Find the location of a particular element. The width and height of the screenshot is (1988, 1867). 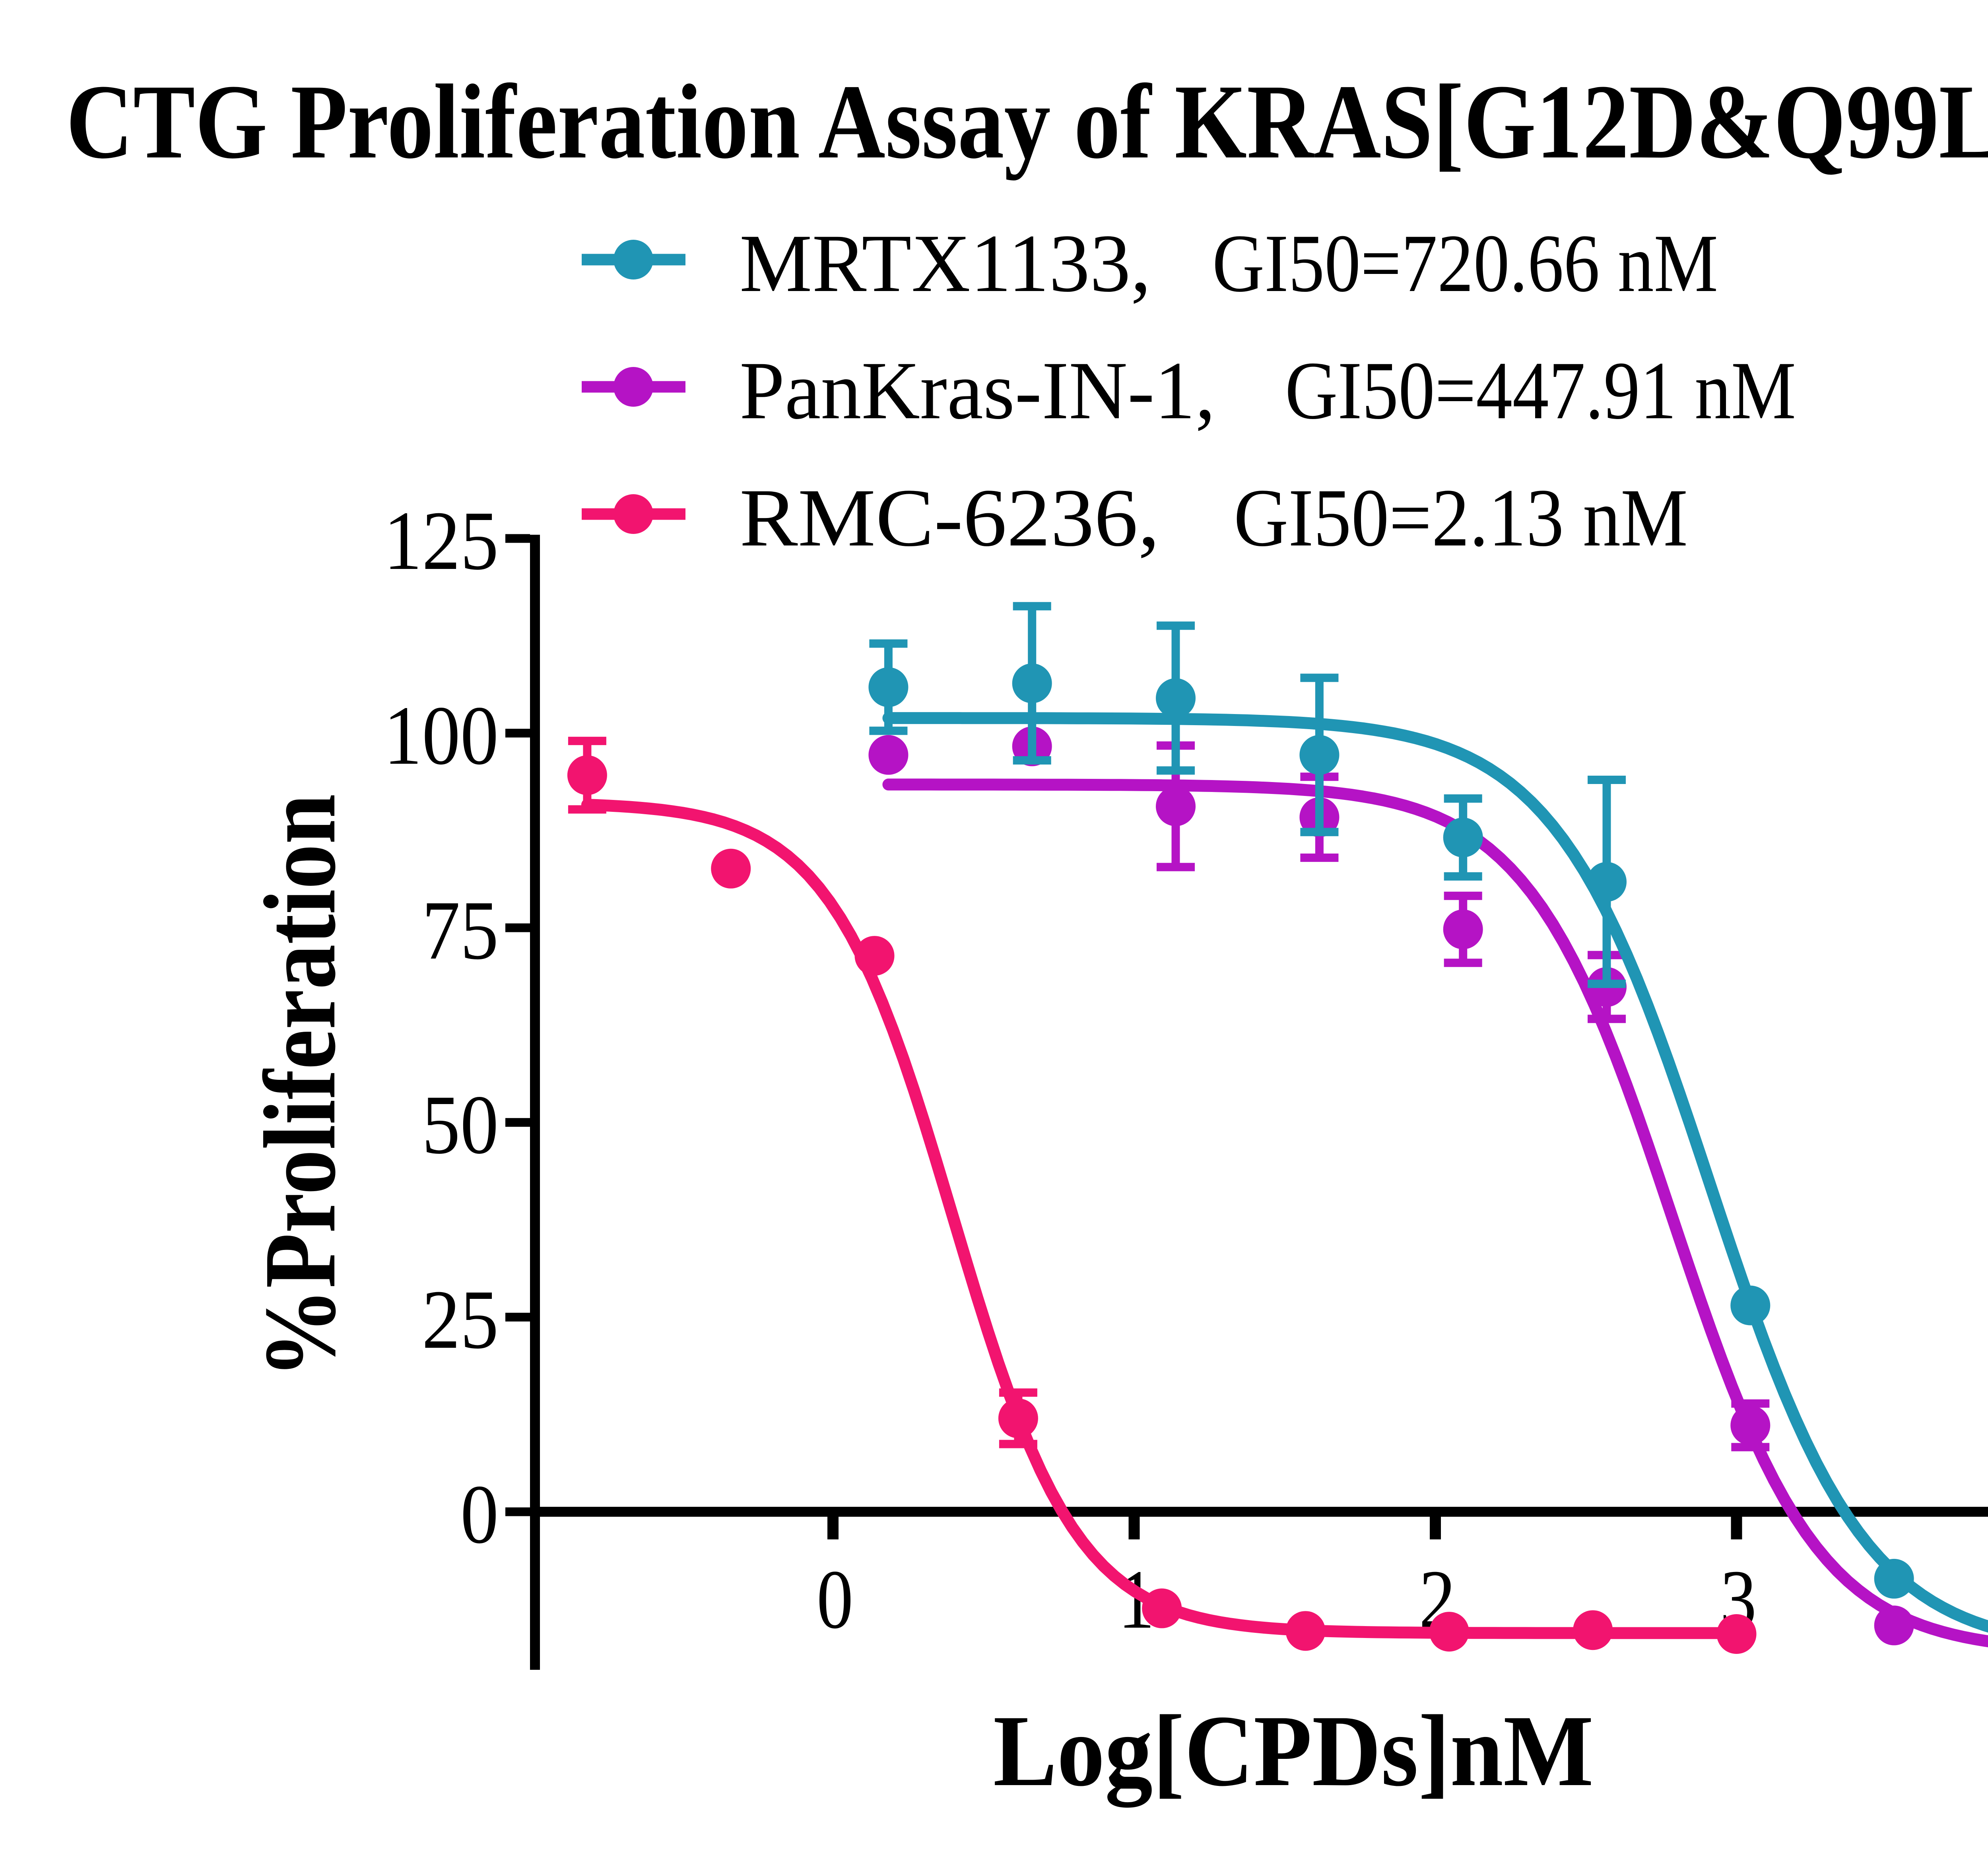

svg-text: 50 is located at coordinates (460, 1124).